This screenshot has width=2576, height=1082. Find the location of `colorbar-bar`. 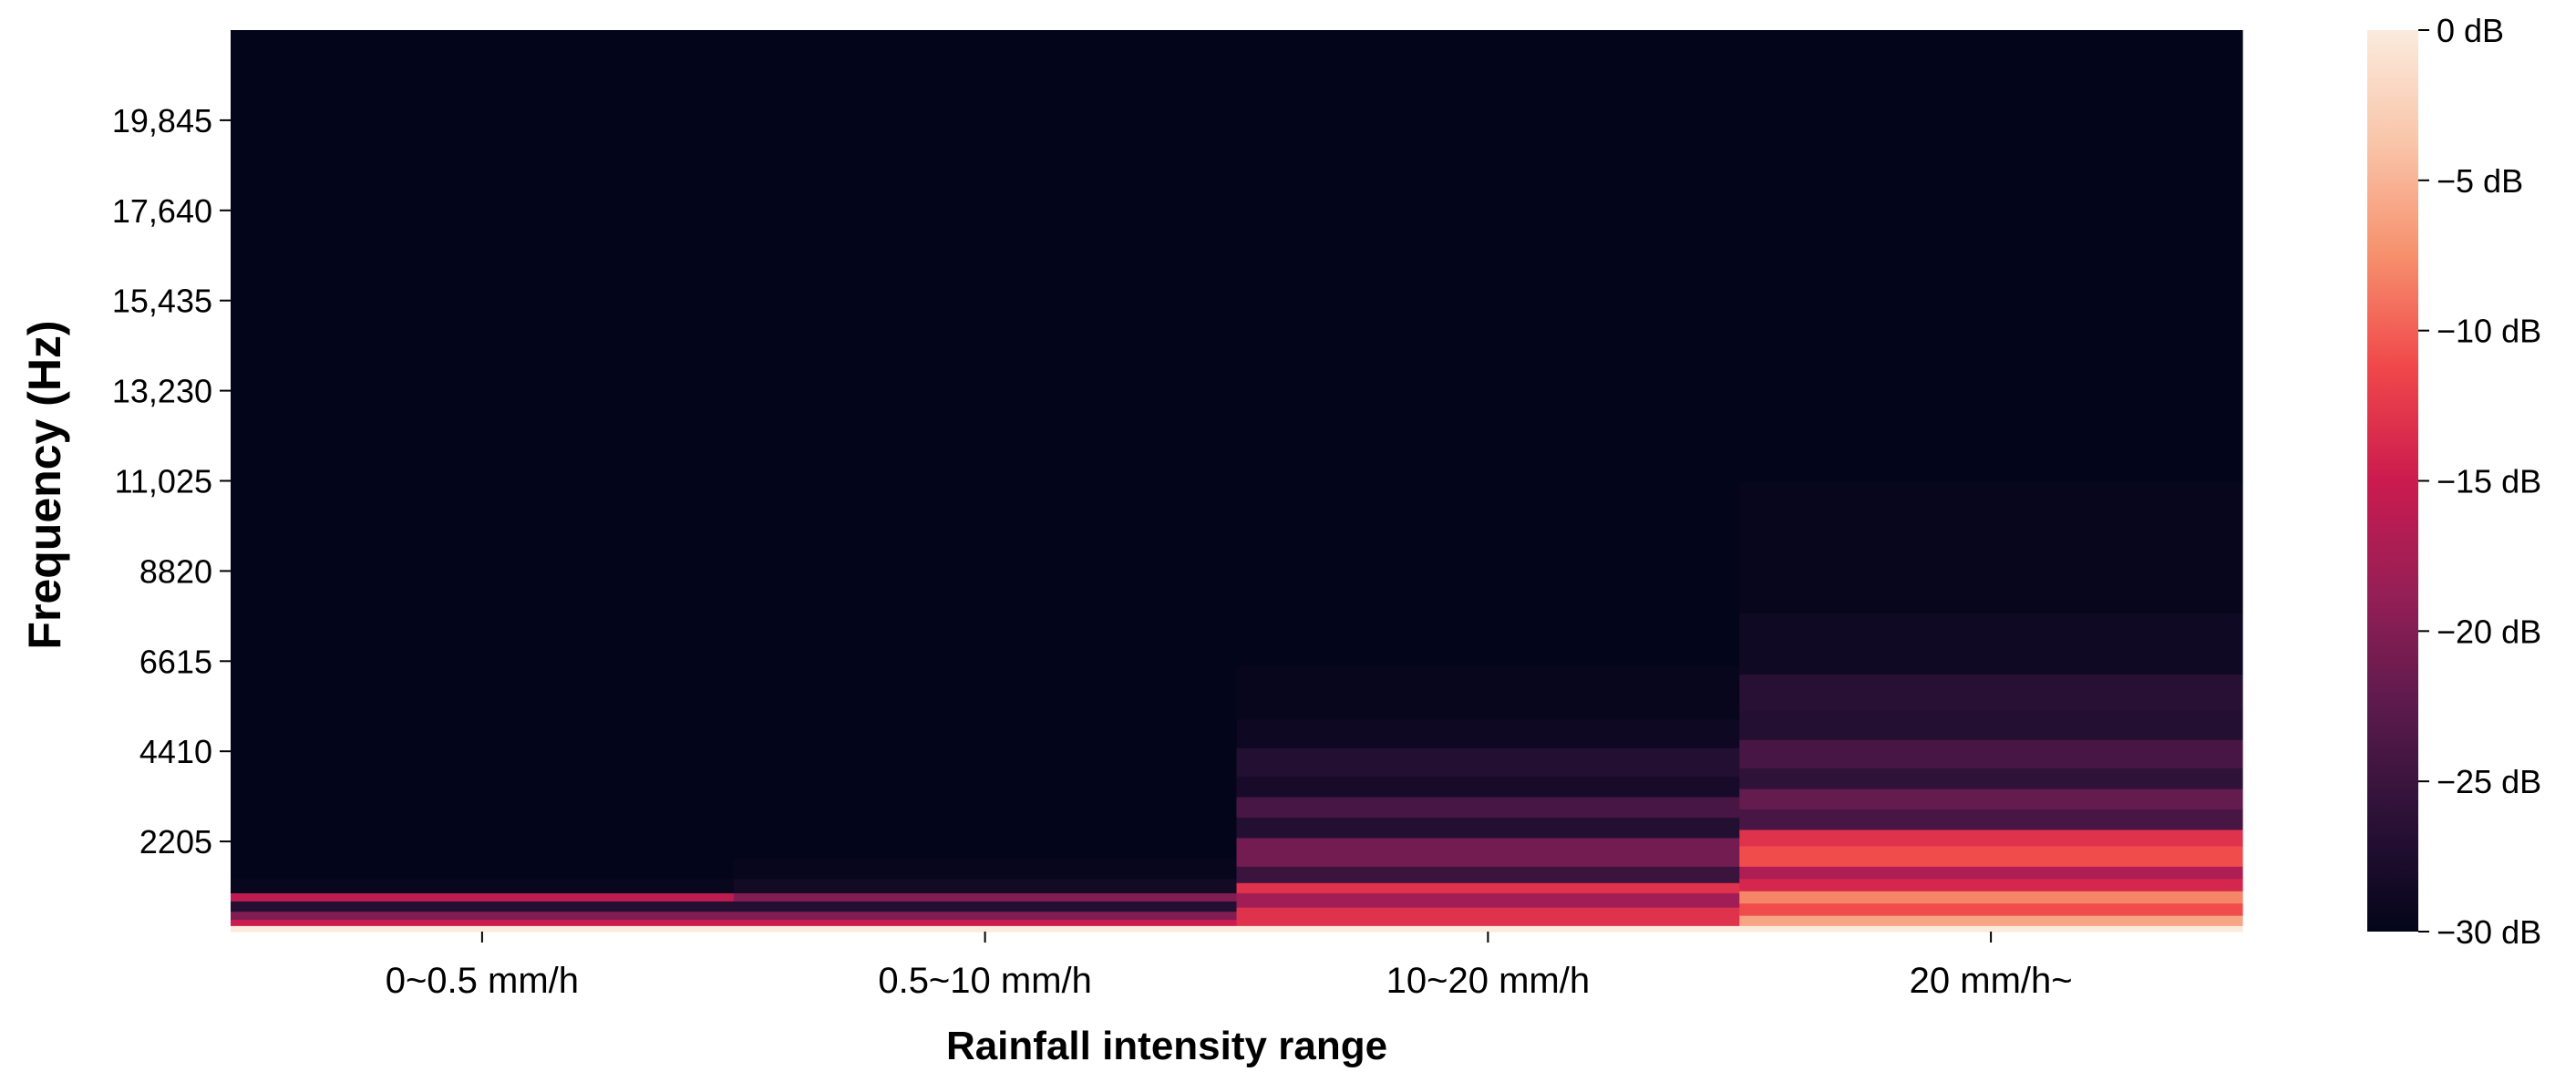

colorbar-bar is located at coordinates (2392, 481).